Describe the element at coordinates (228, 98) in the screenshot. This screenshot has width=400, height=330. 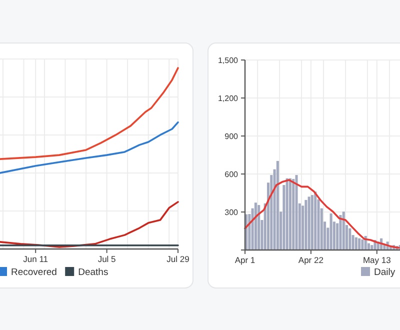
I see `y-tick-label: 1,200` at that location.